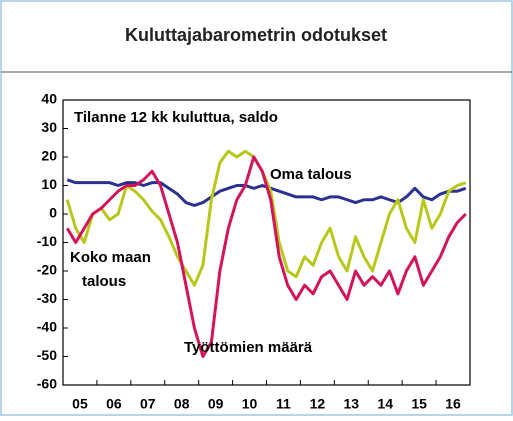  I want to click on x-tick-label: 15, so click(419, 404).